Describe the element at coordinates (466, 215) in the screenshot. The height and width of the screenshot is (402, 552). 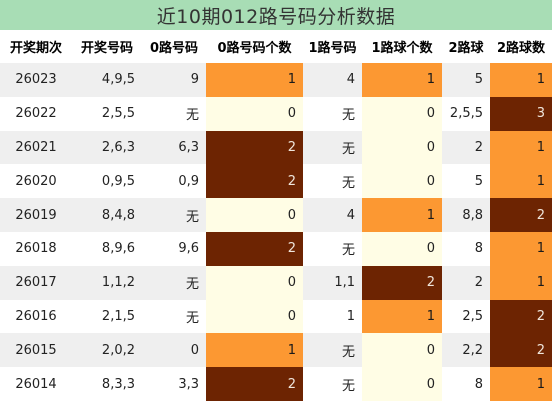
I see `cell-r2: 8,8` at that location.